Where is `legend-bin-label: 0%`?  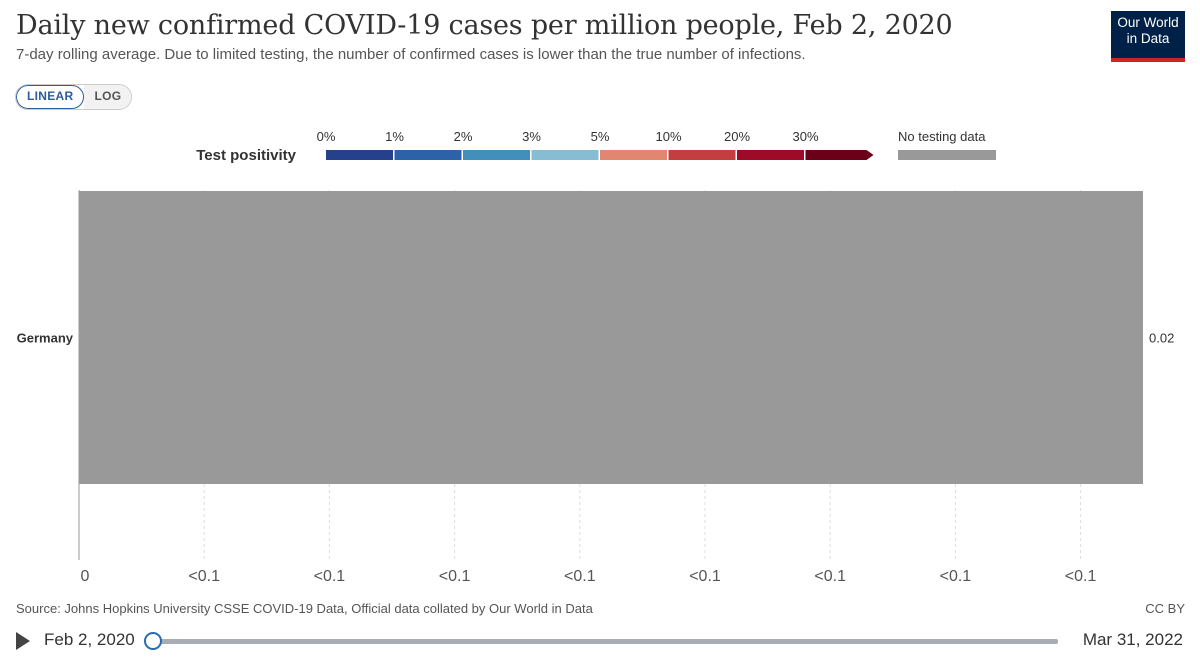
legend-bin-label: 0% is located at coordinates (326, 136).